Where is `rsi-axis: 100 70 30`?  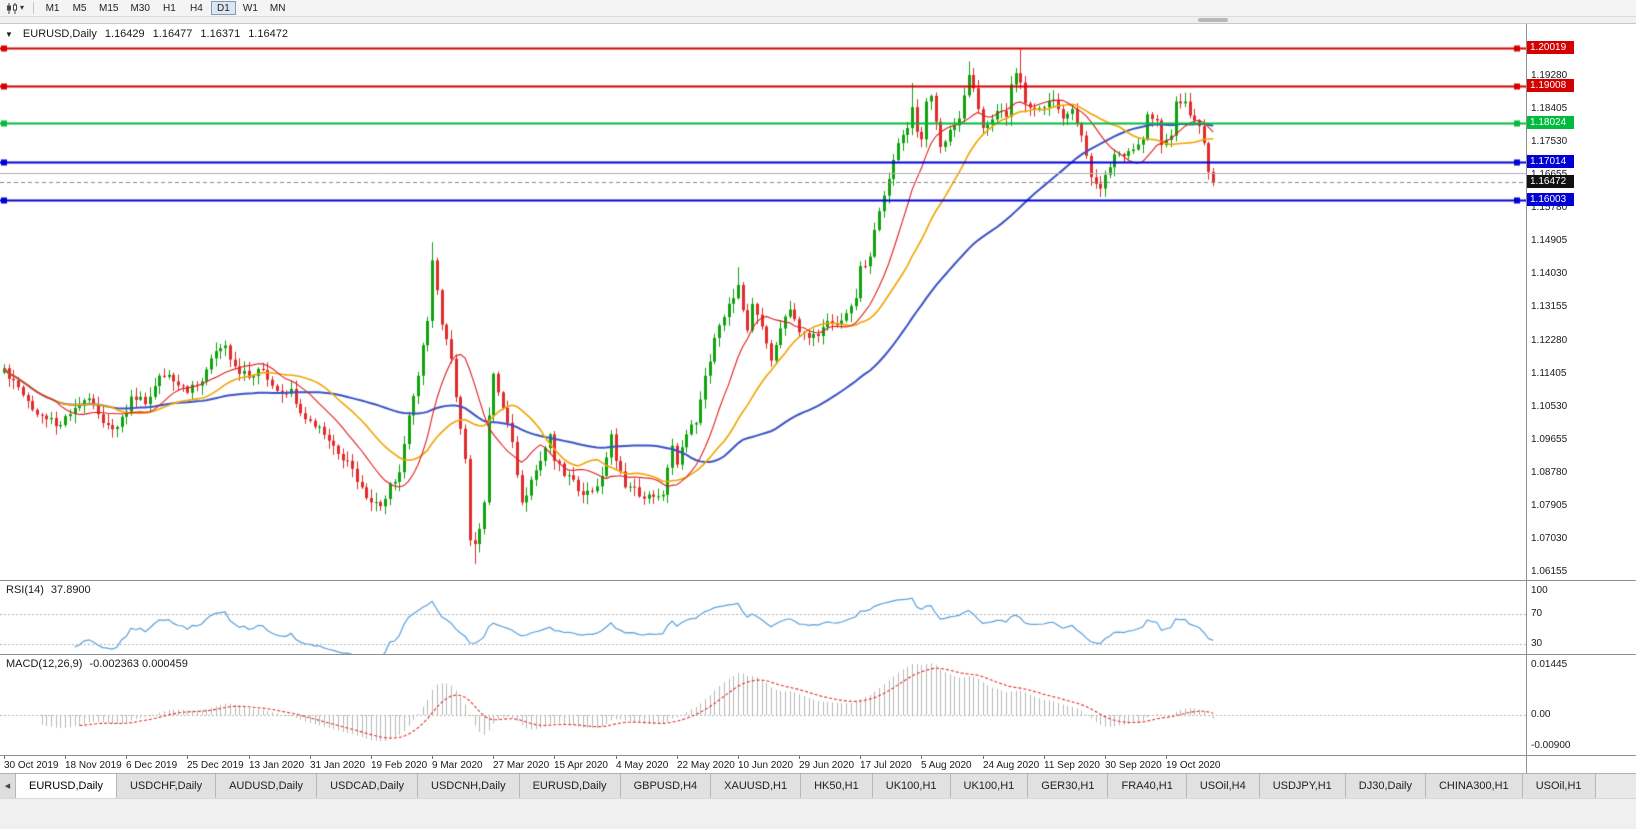 rsi-axis: 100 70 30 is located at coordinates (1581, 617).